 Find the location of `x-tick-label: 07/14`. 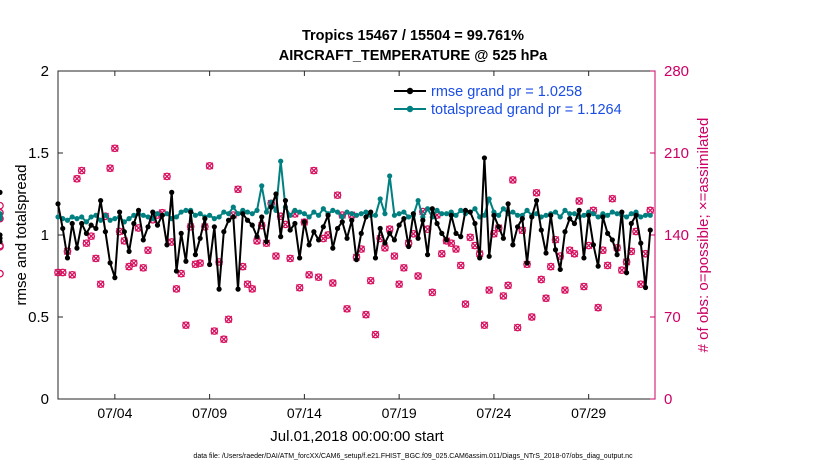

x-tick-label: 07/14 is located at coordinates (304, 413).